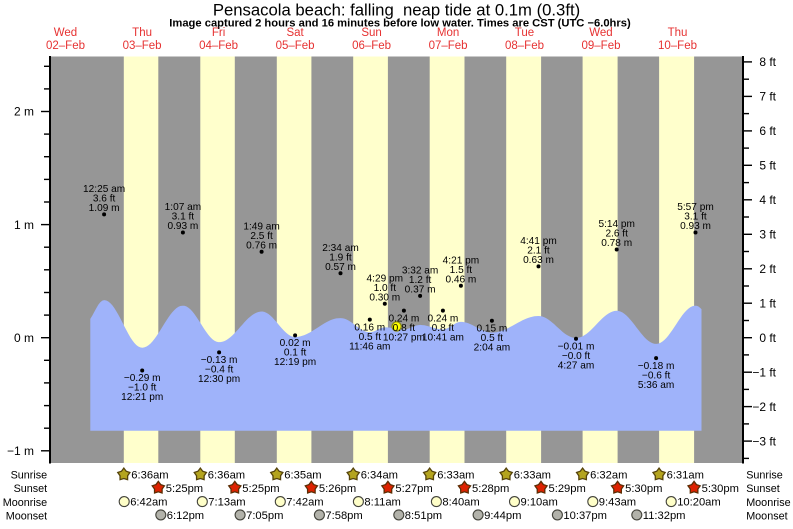 The height and width of the screenshot is (529, 793). What do you see at coordinates (461, 270) in the screenshot?
I see `svg-text: 1.5 ft` at bounding box center [461, 270].